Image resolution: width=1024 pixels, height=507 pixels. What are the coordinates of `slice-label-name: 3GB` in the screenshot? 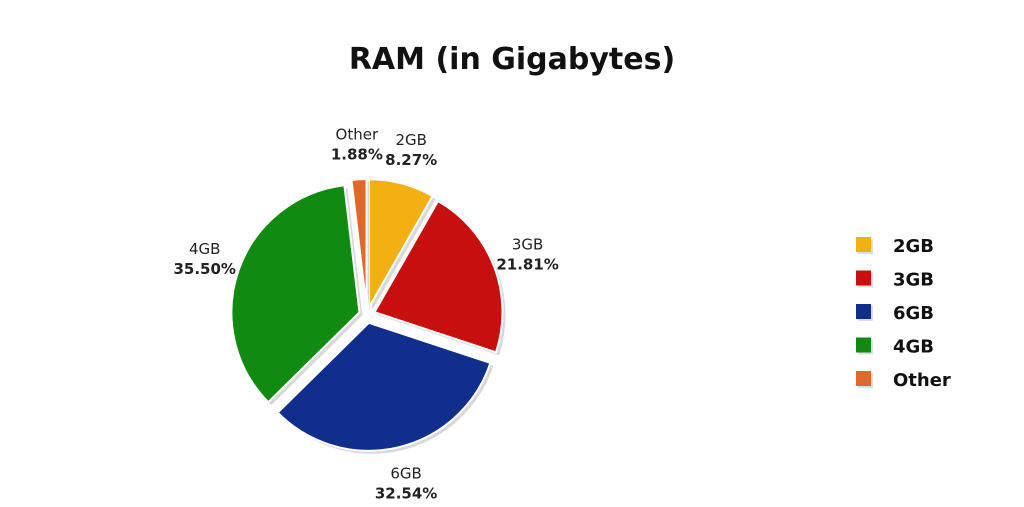 It's located at (527, 244).